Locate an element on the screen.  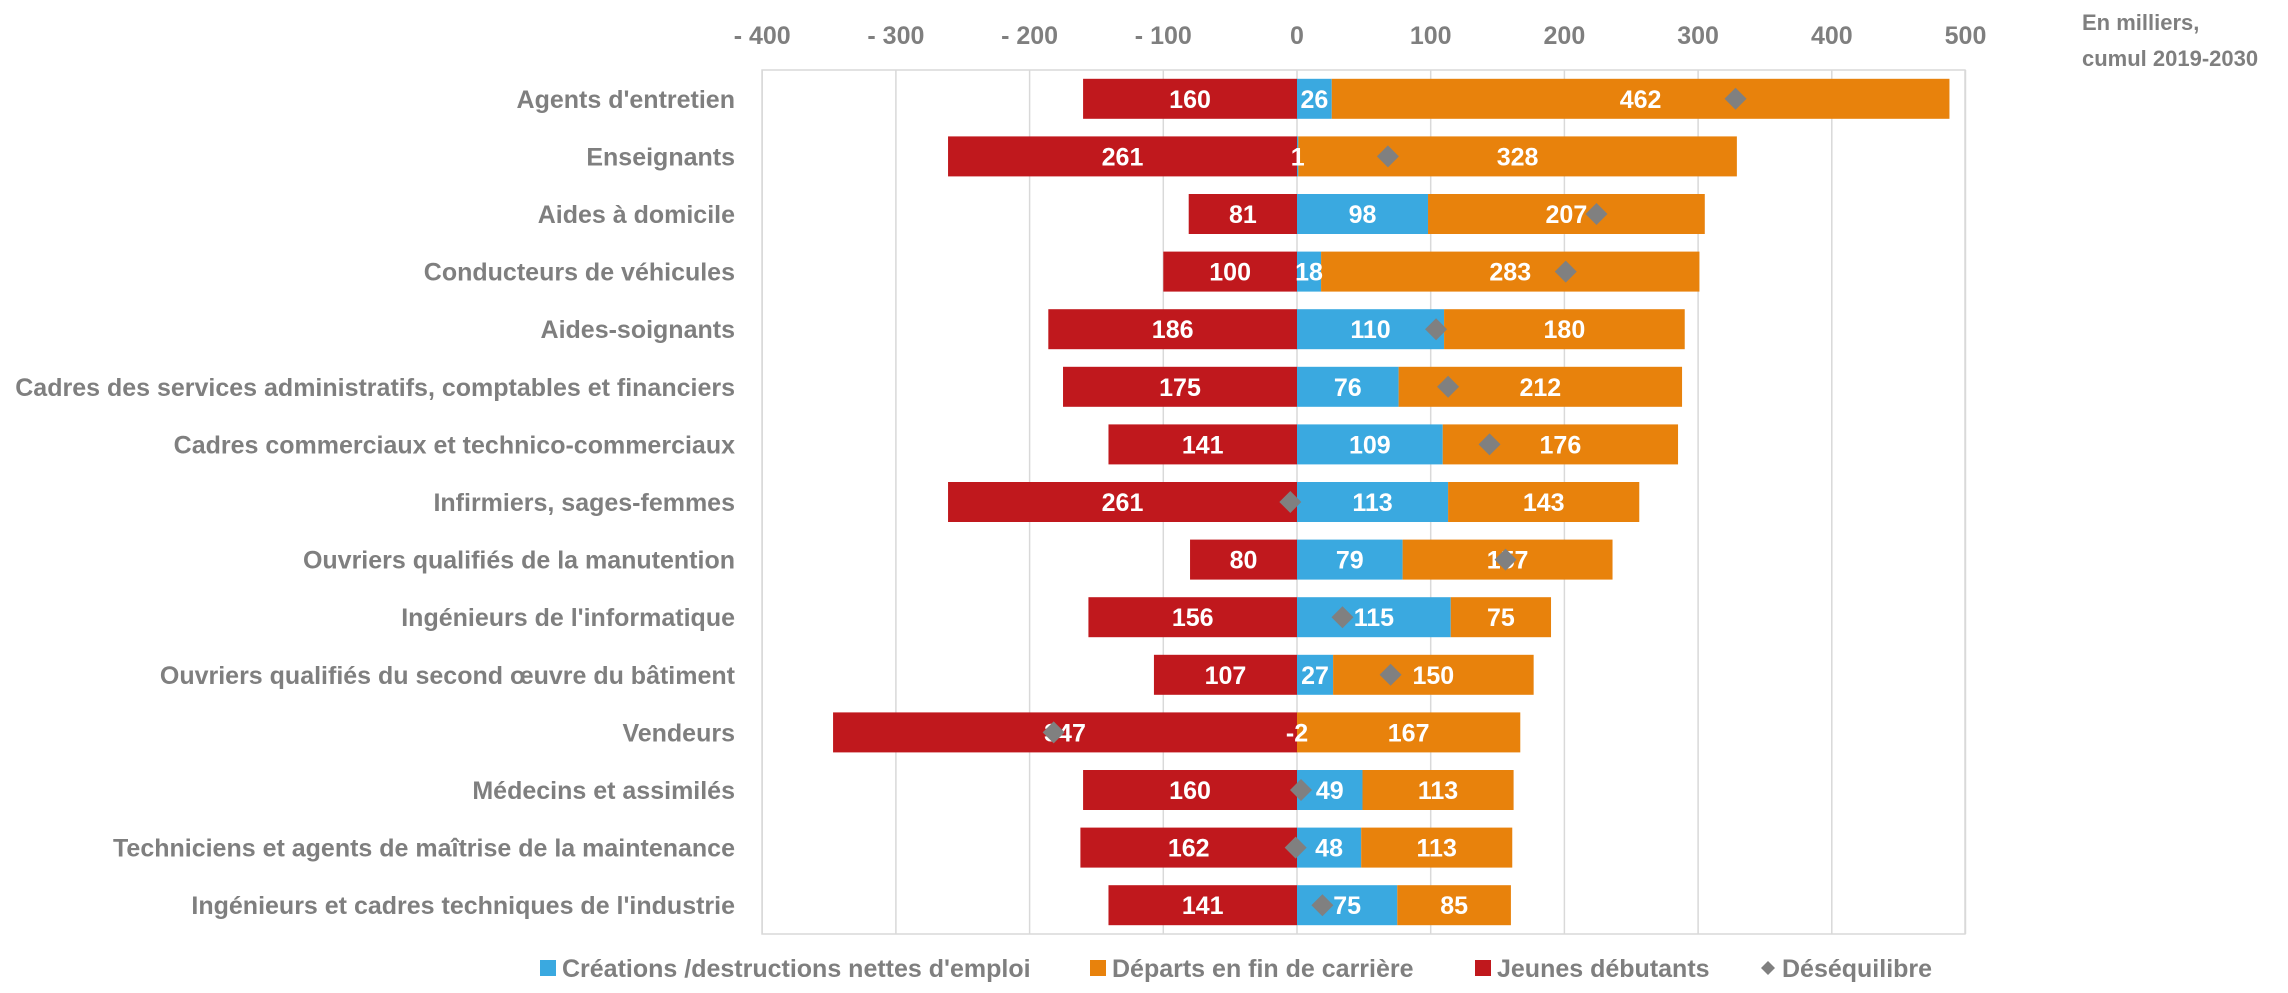
data-label-creations-nettes: 1 is located at coordinates (1298, 157).